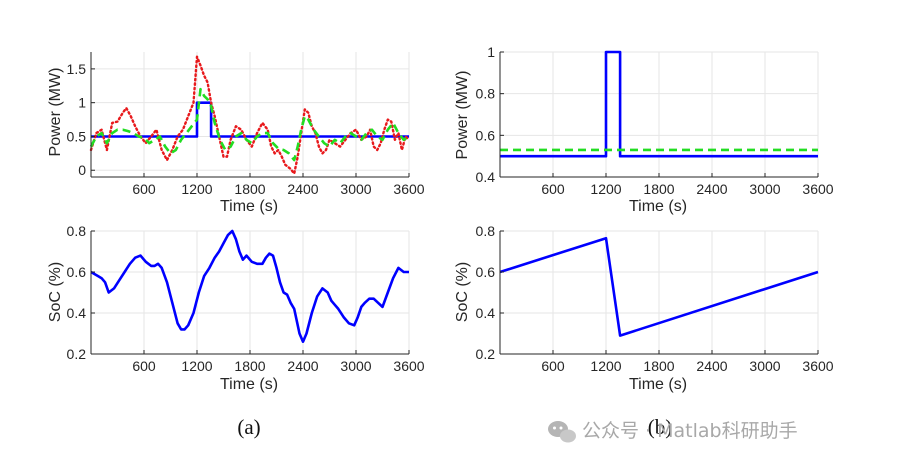 This screenshot has height=464, width=898. What do you see at coordinates (55, 112) in the screenshot?
I see `ylabel-a-power: Power (MW)` at bounding box center [55, 112].